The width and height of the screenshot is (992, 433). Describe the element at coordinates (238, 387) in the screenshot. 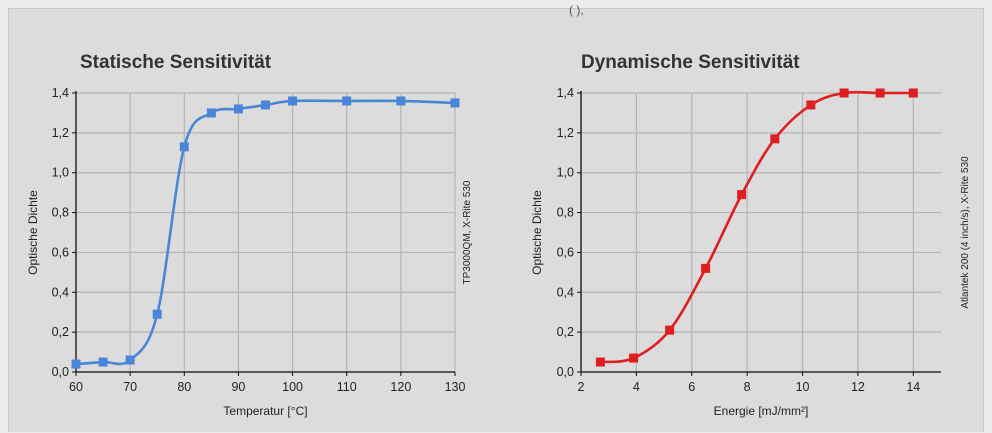

I see `x-tick-label: 90` at that location.